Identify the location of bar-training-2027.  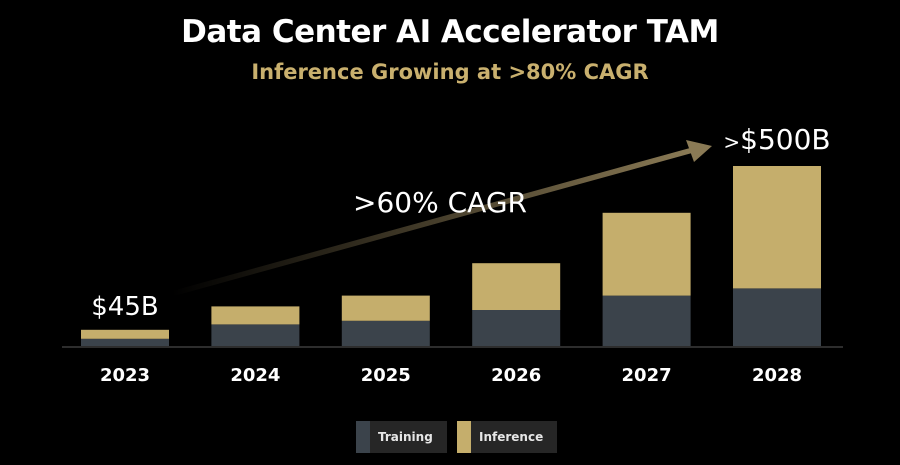
(646, 320).